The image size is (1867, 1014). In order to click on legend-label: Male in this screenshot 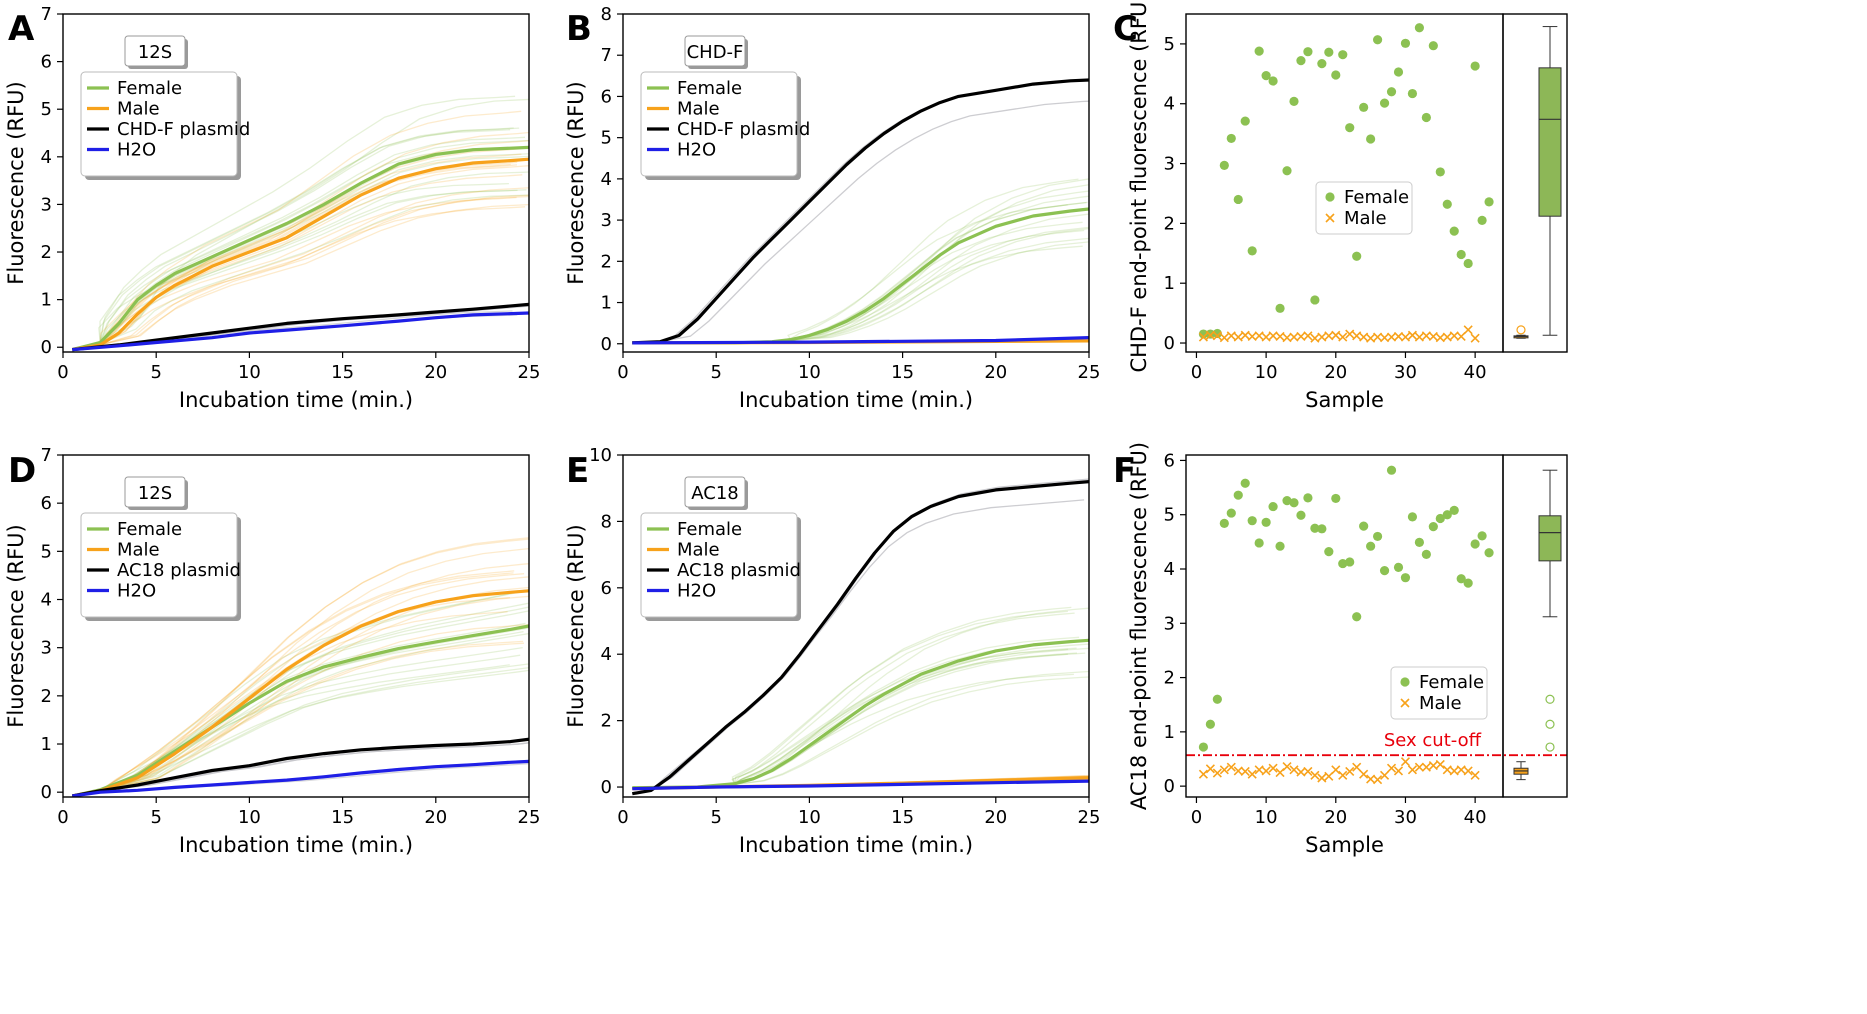, I will do `click(698, 550)`.